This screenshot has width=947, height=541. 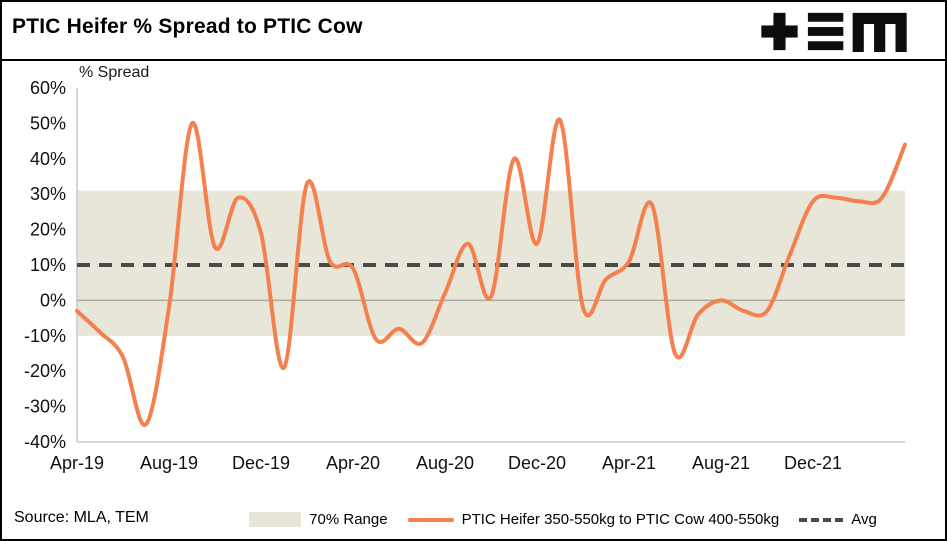 What do you see at coordinates (48, 230) in the screenshot?
I see `svg-text: 20%` at bounding box center [48, 230].